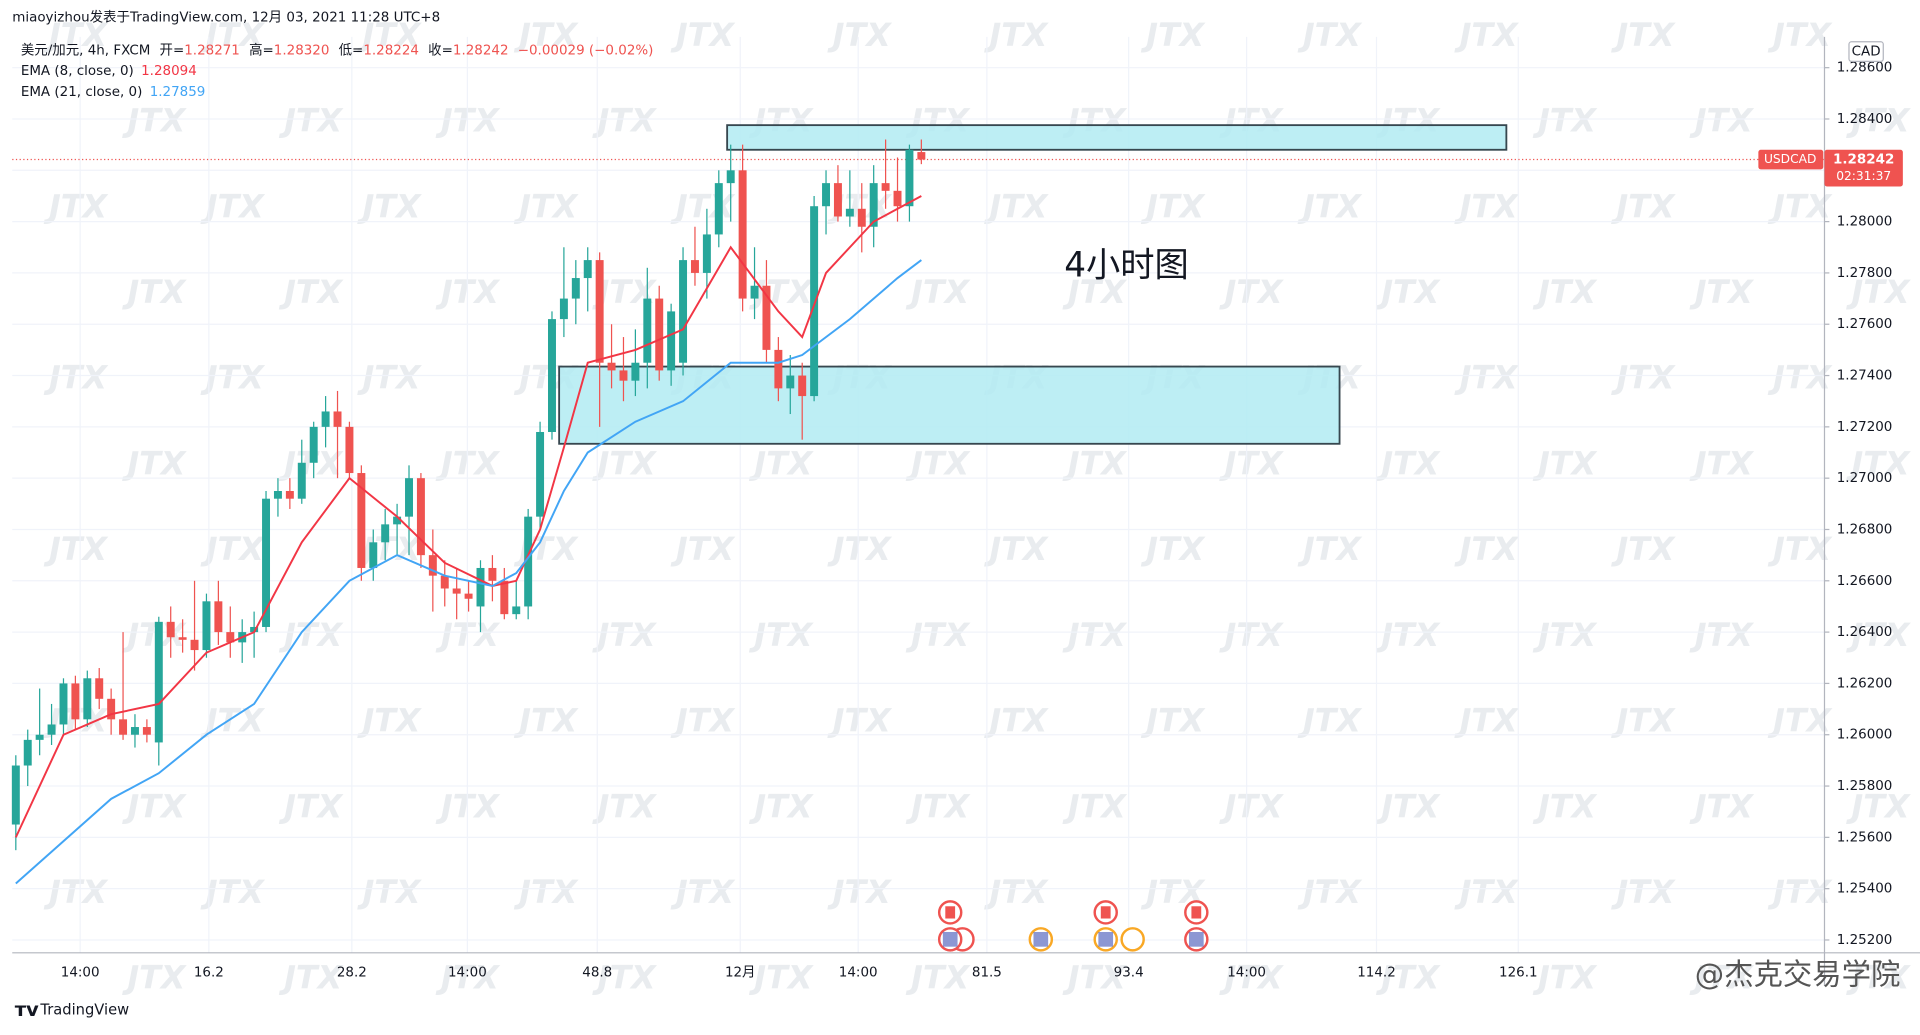  I want to click on brand-logo: ᴛᴠ, so click(27, 1009).